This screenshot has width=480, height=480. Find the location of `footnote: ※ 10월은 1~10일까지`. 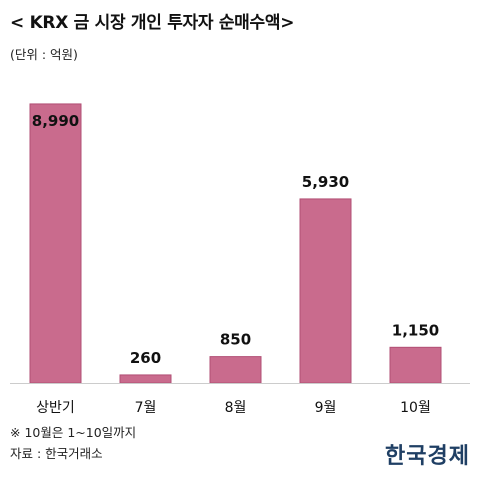

footnote: ※ 10월은 1~10일까지 is located at coordinates (73, 432).